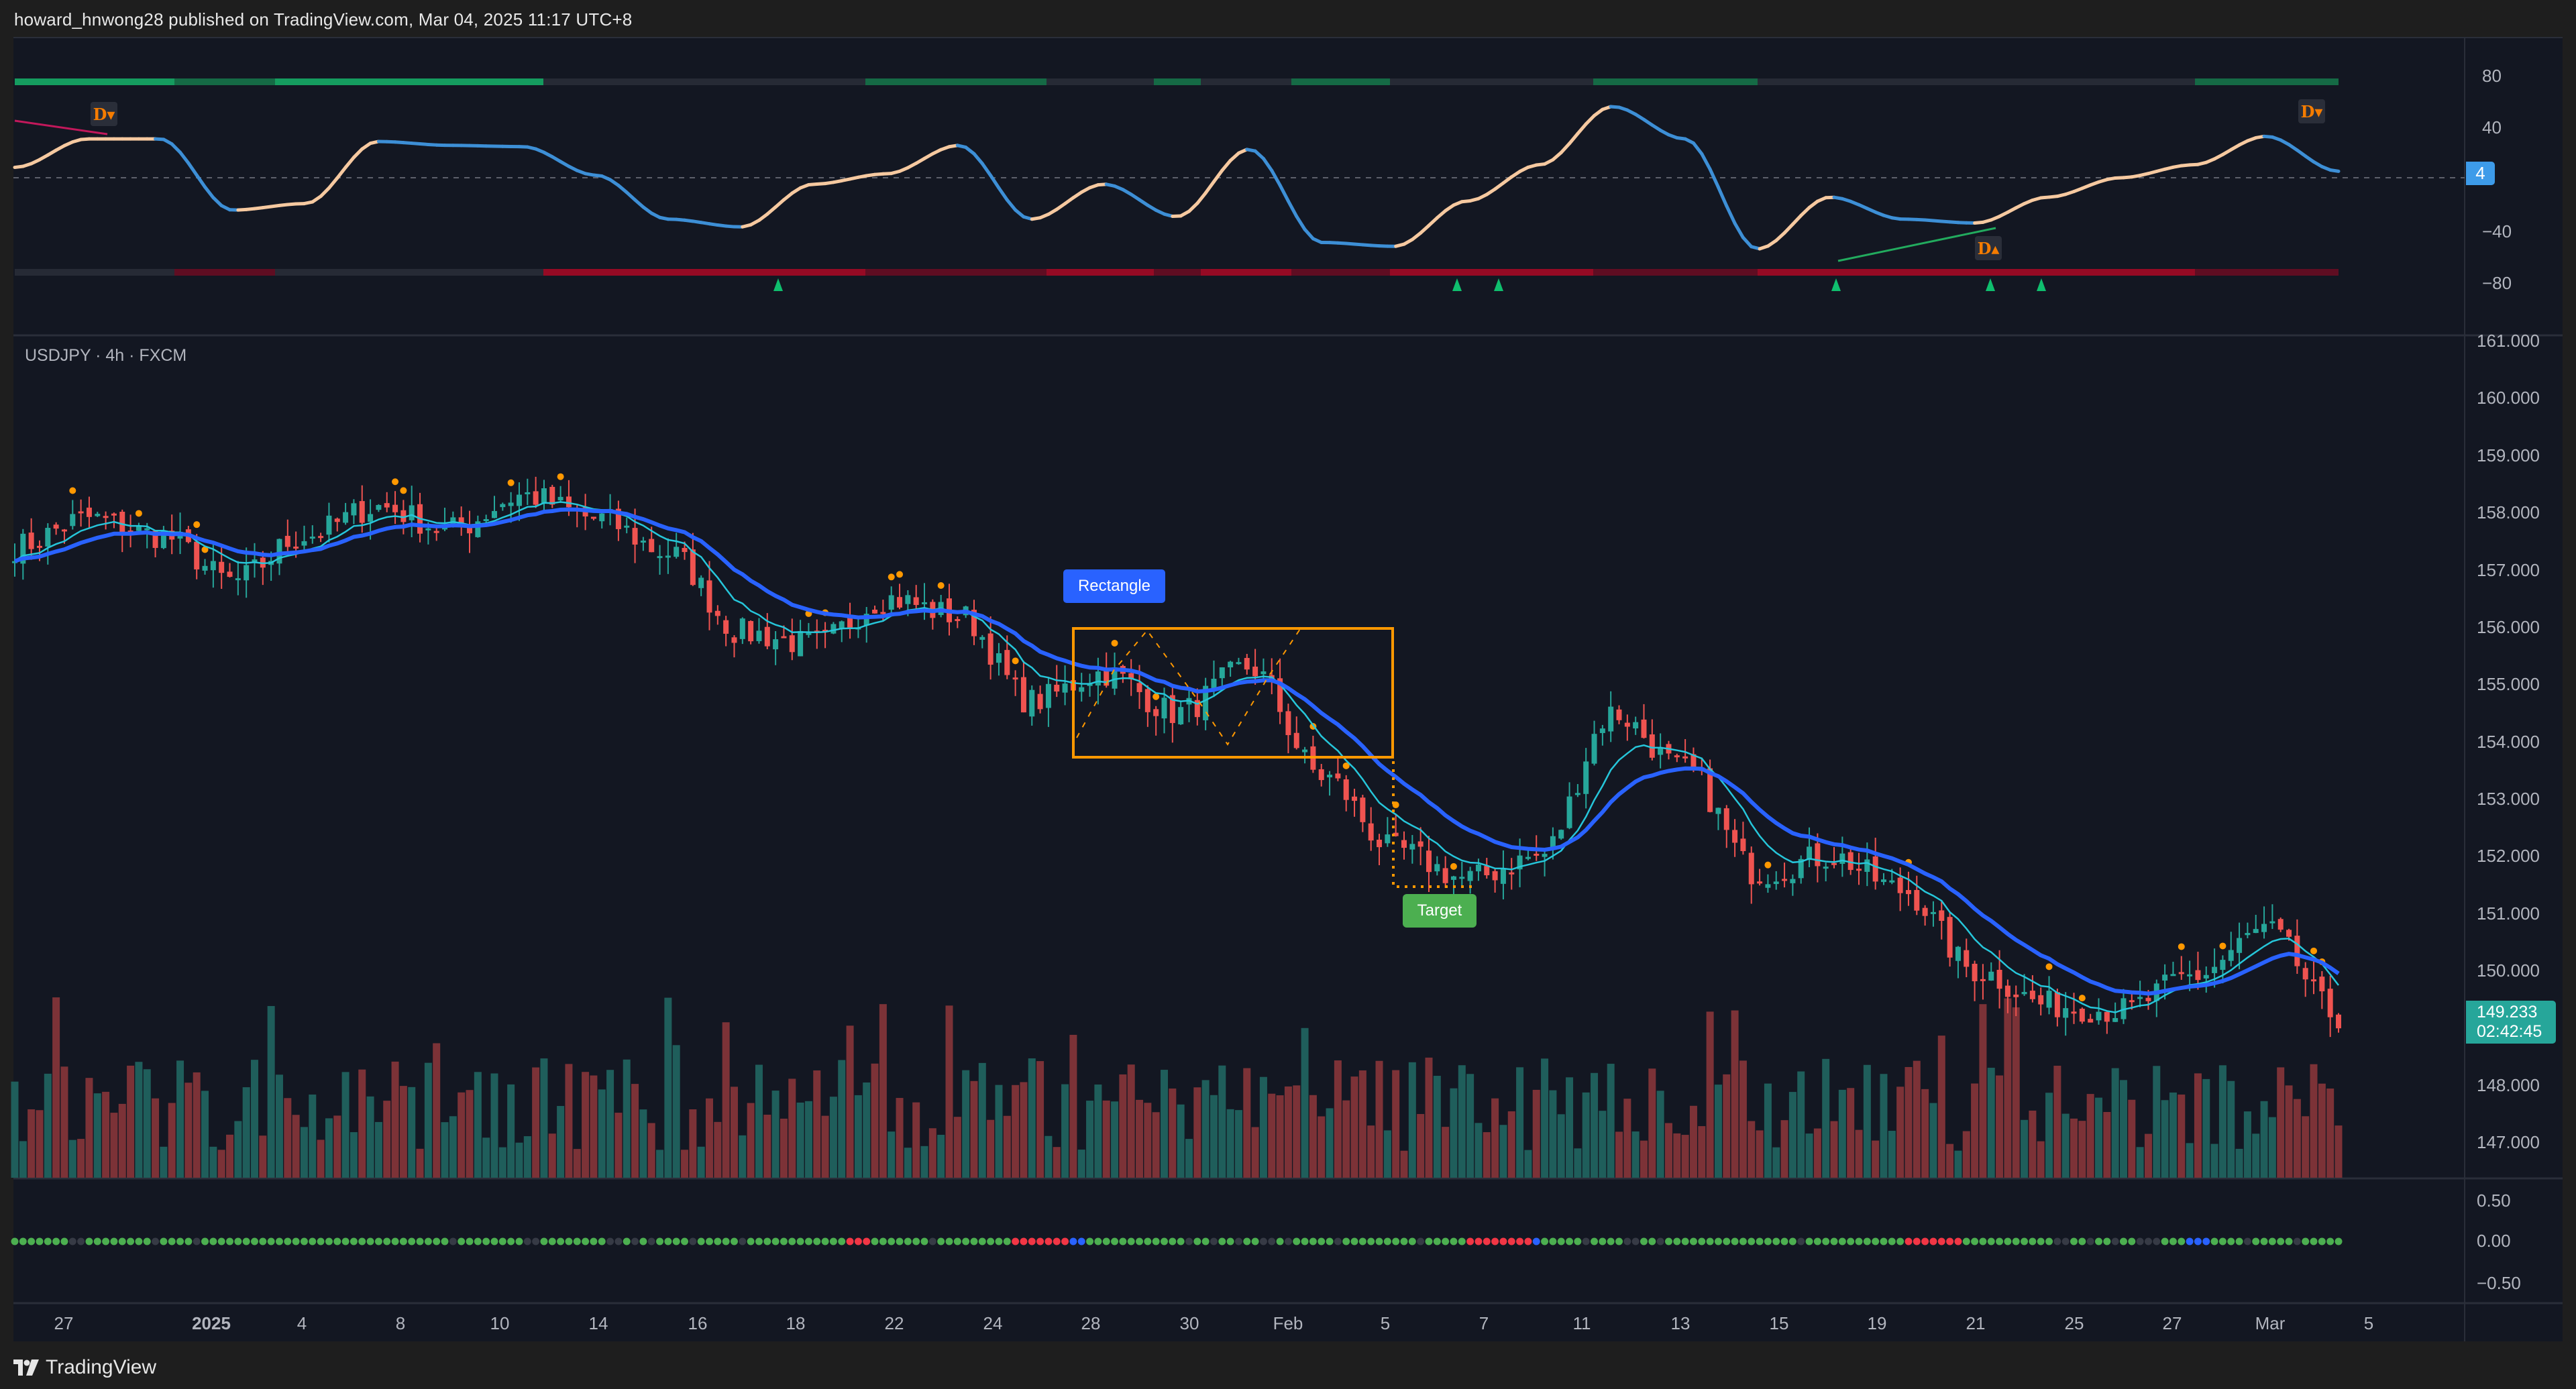 Image resolution: width=2576 pixels, height=1389 pixels. I want to click on rectangle-pattern-box, so click(1233, 693).